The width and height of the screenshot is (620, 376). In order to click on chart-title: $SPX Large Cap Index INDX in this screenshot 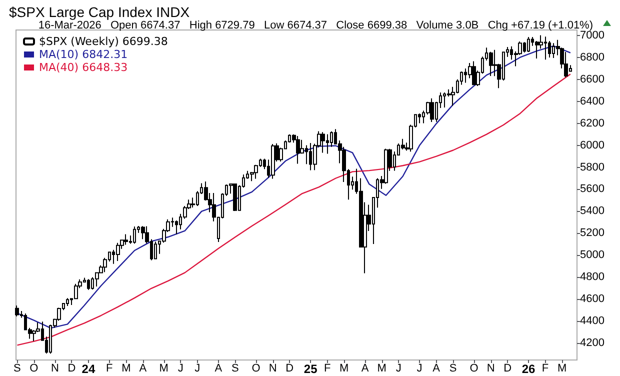, I will do `click(99, 12)`.